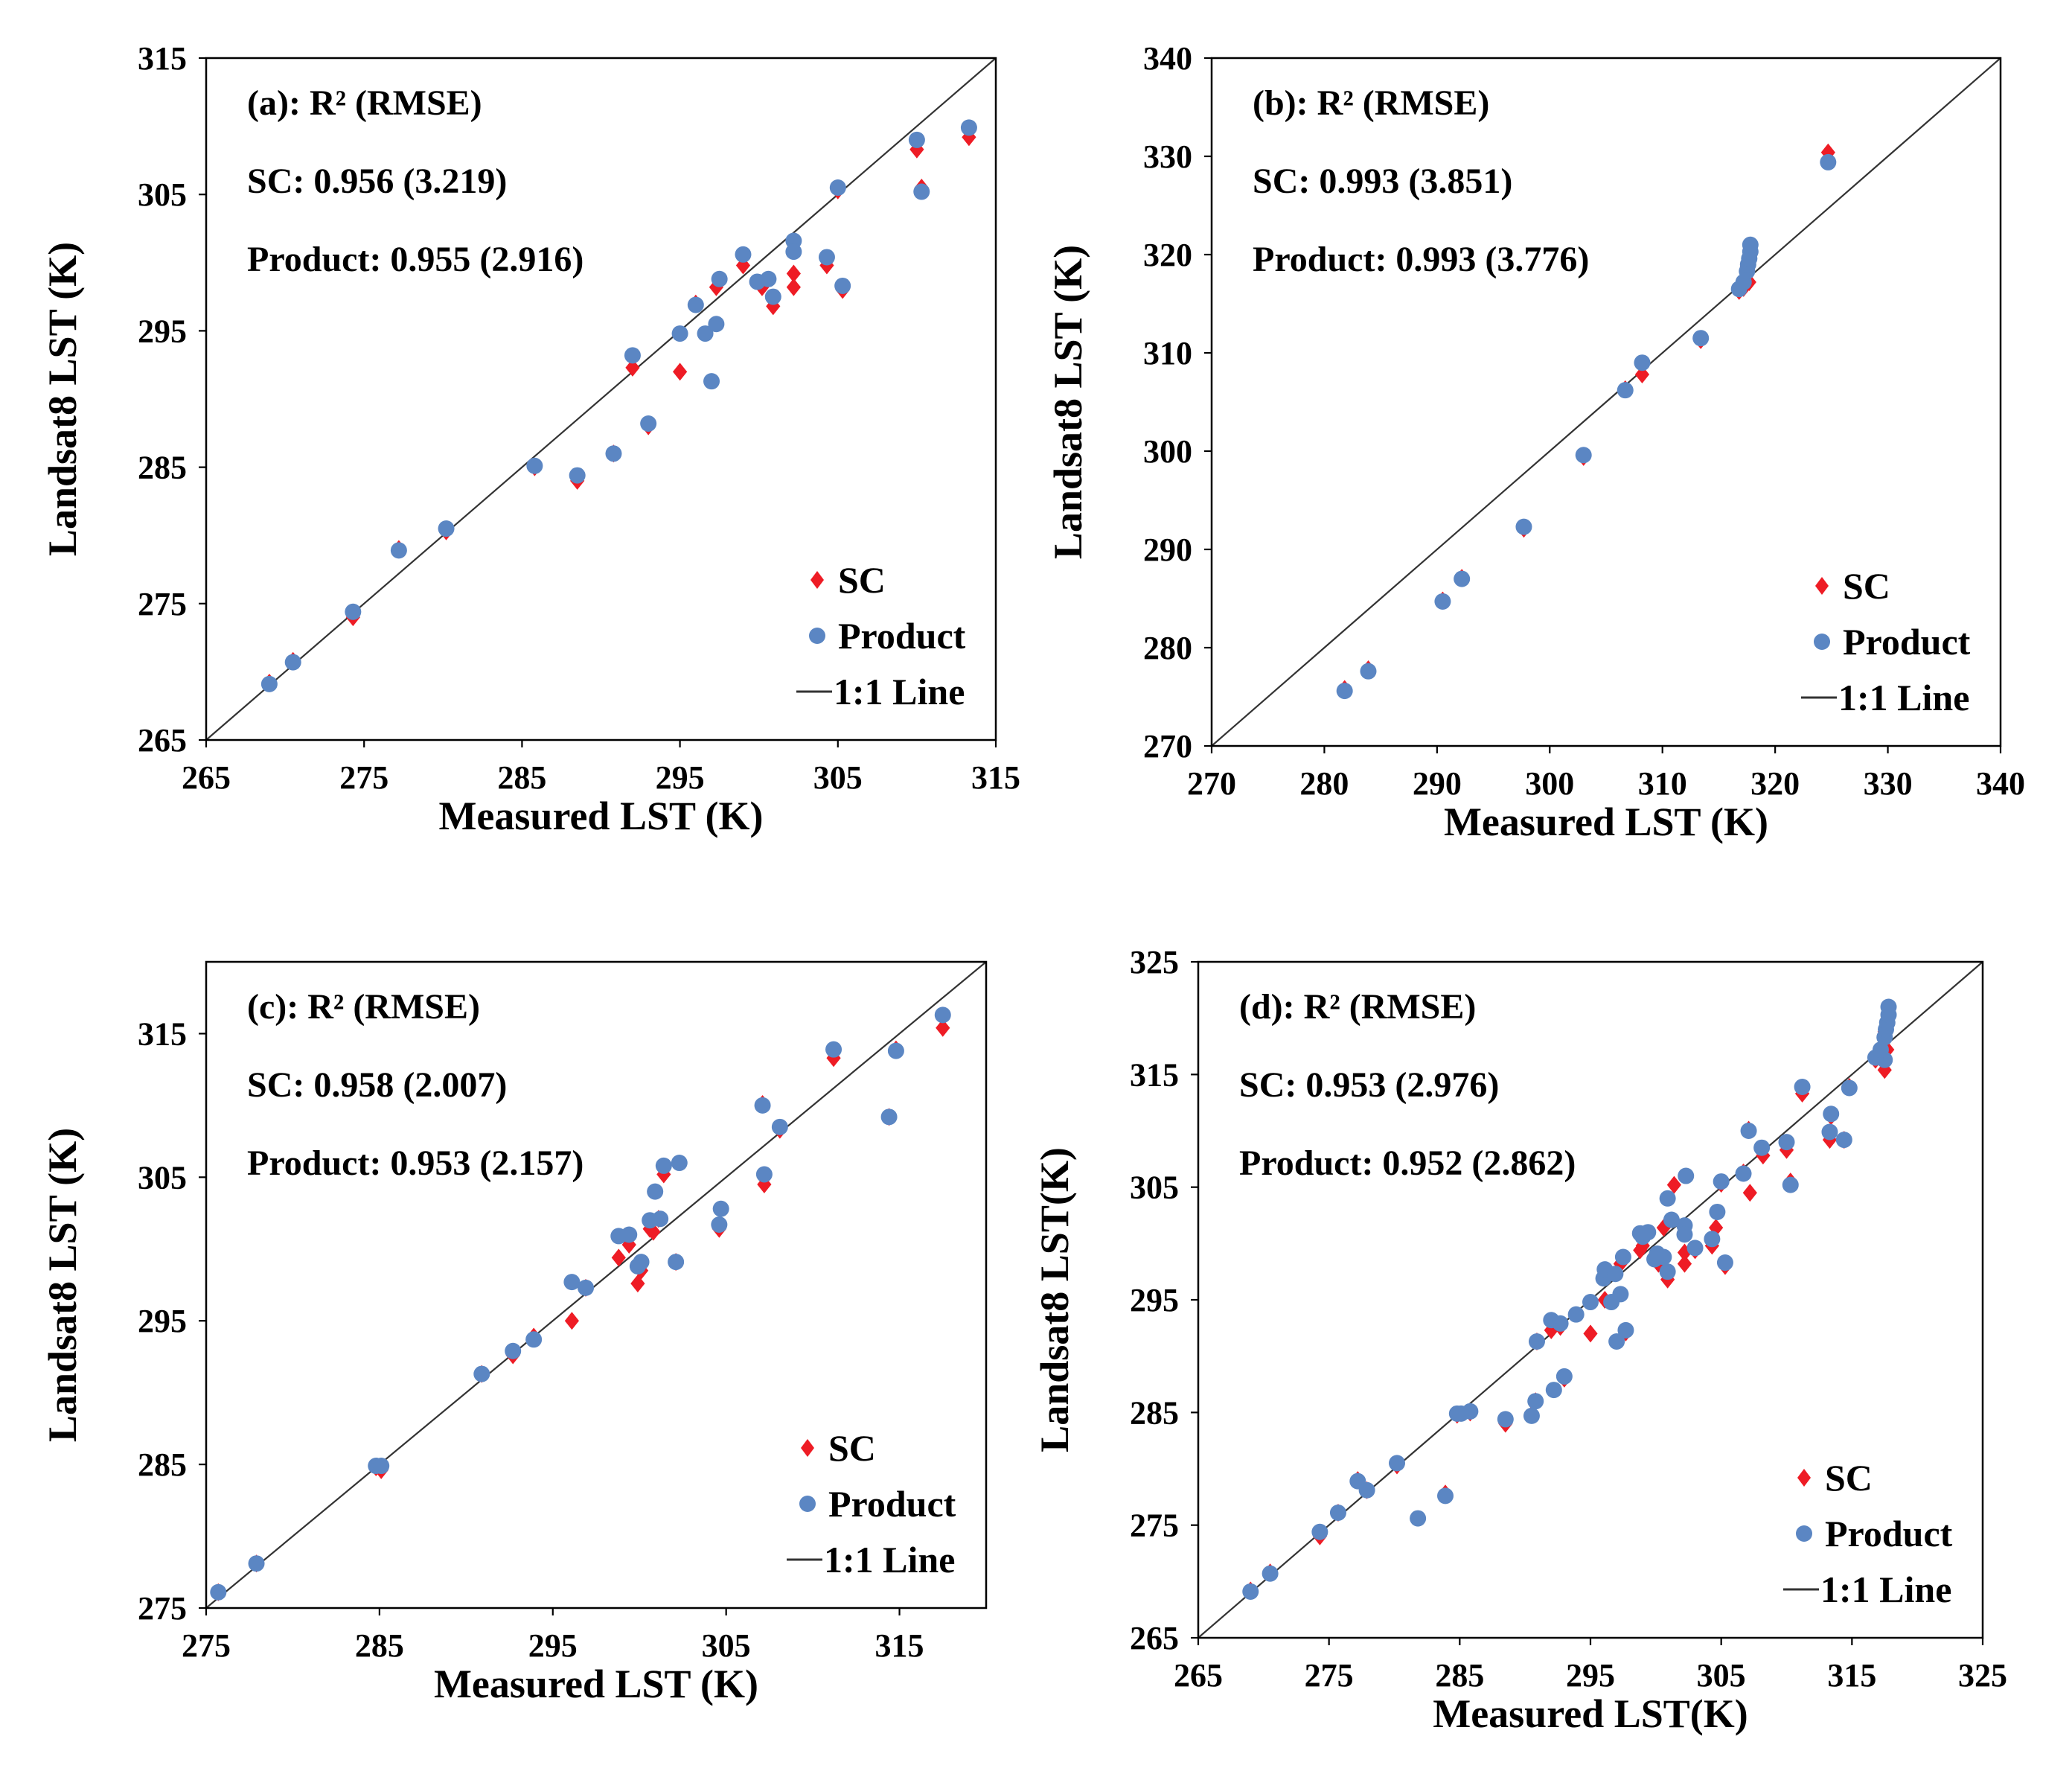 Image resolution: width=2072 pixels, height=1777 pixels. Describe the element at coordinates (1775, 784) in the screenshot. I see `x-tick-label: 320` at that location.